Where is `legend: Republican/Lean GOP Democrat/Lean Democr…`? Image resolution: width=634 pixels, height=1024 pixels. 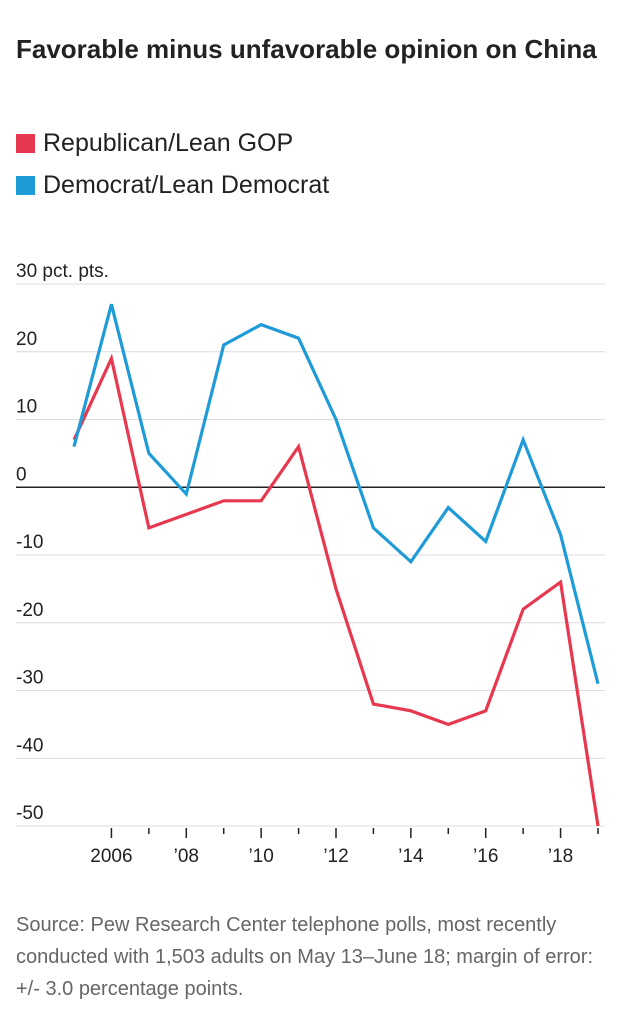
legend: Republican/Lean GOP Democrat/Lean Democr… is located at coordinates (172, 164).